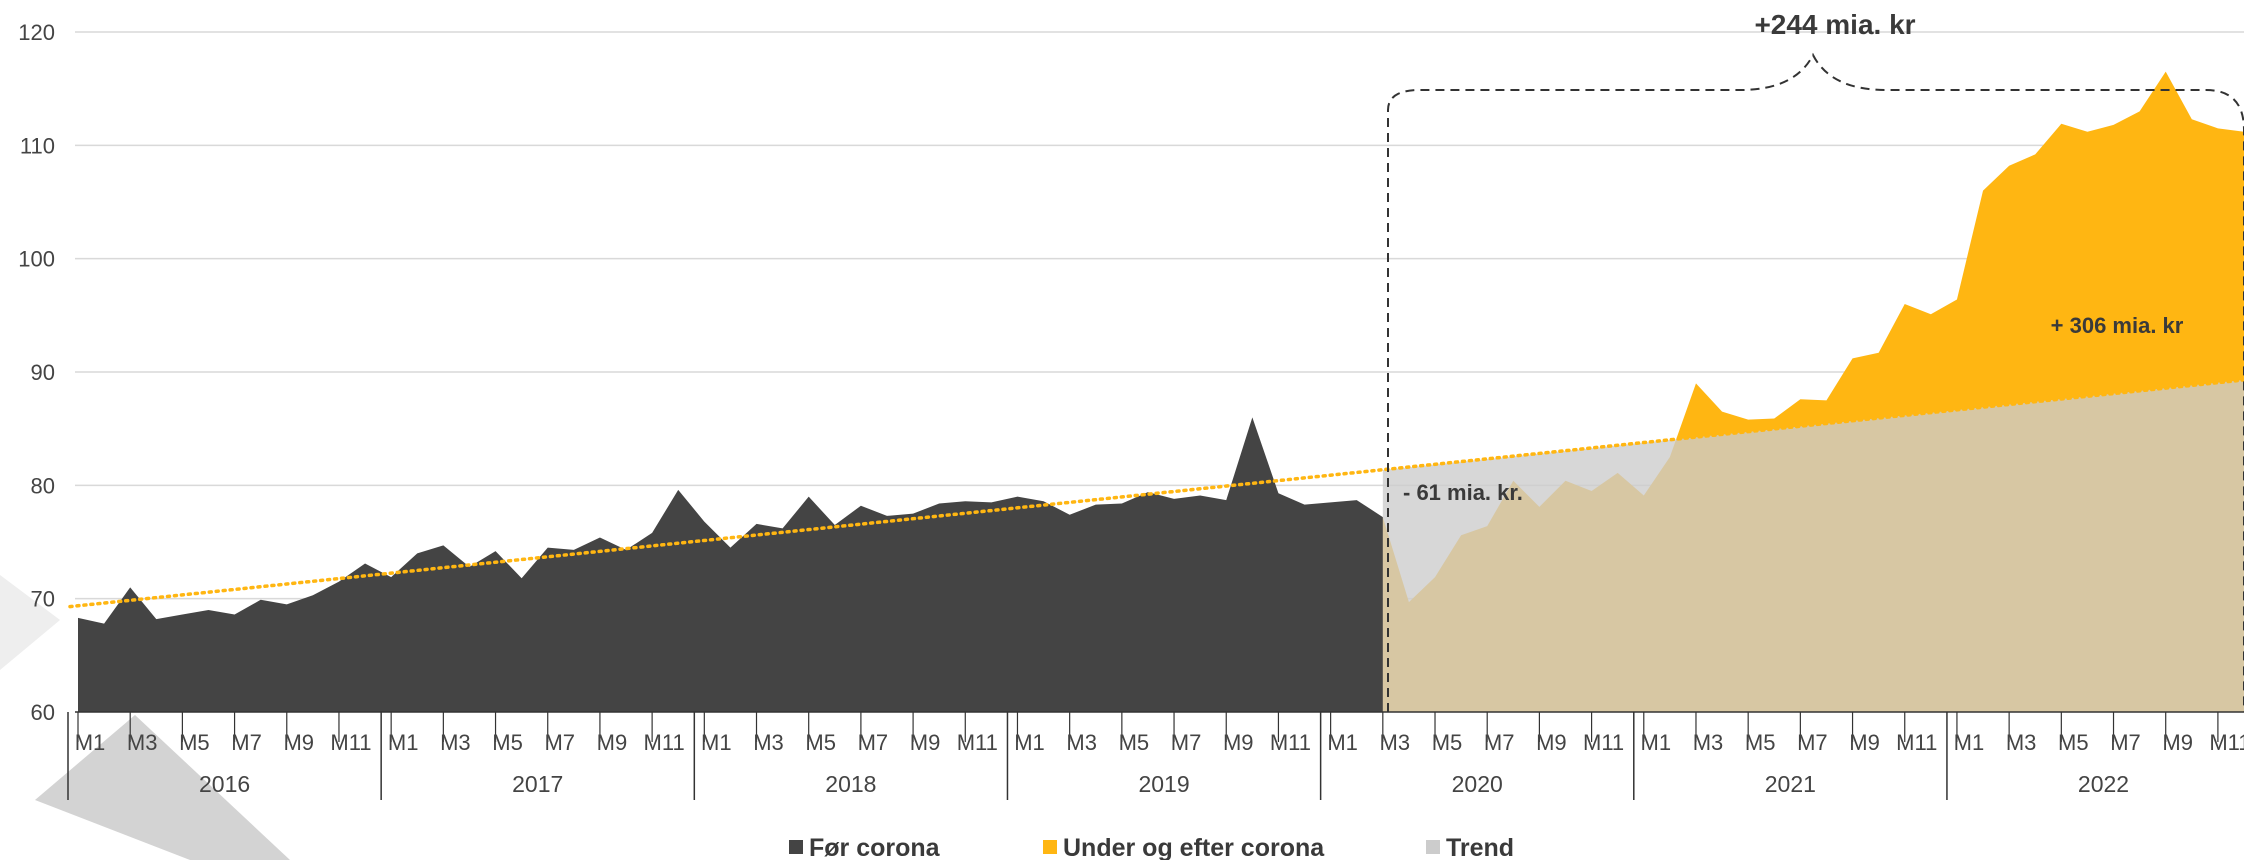 This screenshot has height=860, width=2244. I want to click on legend-label-before: Før corona, so click(875, 847).